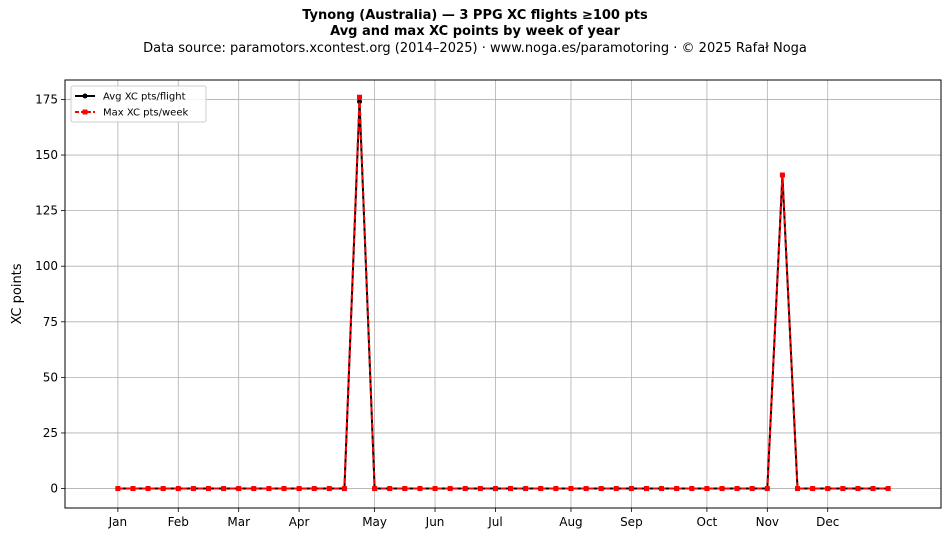 The height and width of the screenshot is (539, 950). What do you see at coordinates (707, 522) in the screenshot?
I see `x-tick-label: Oct` at bounding box center [707, 522].